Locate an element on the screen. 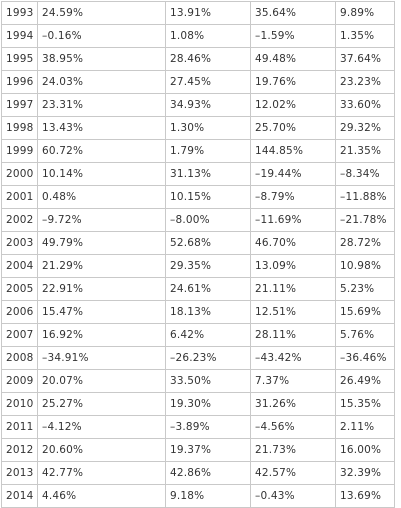  table-row: 2001 0.48% 10.15% –8.79% –11.88% is located at coordinates (198, 197).